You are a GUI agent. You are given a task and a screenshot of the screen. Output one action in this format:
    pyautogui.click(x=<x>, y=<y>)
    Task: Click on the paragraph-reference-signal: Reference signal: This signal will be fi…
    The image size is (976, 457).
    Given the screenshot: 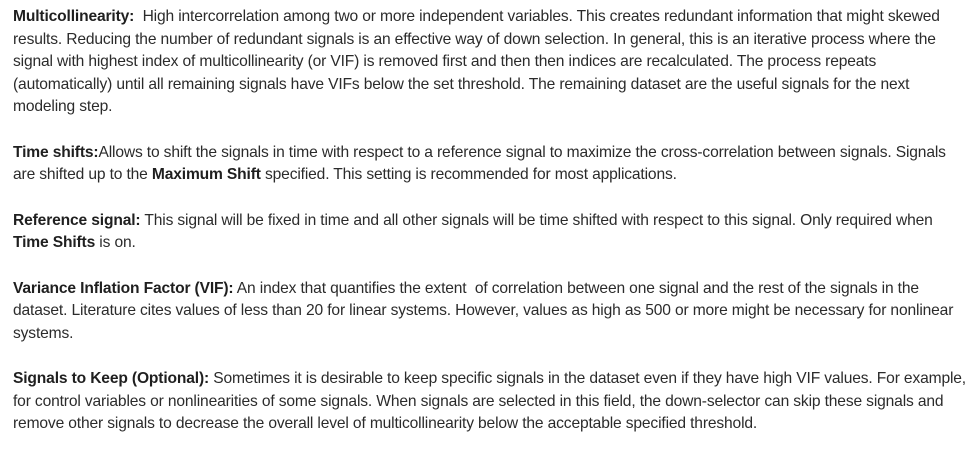 What is the action you would take?
    pyautogui.click(x=490, y=232)
    